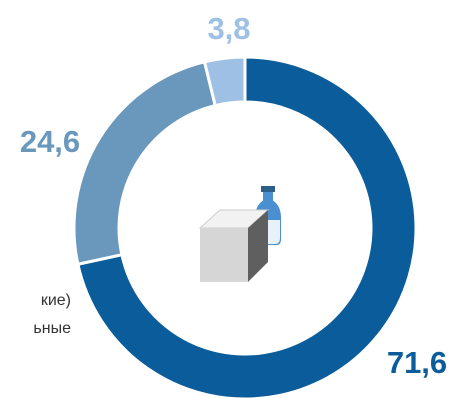  Describe the element at coordinates (228, 28) in the screenshot. I see `data-label: 3,8` at that location.